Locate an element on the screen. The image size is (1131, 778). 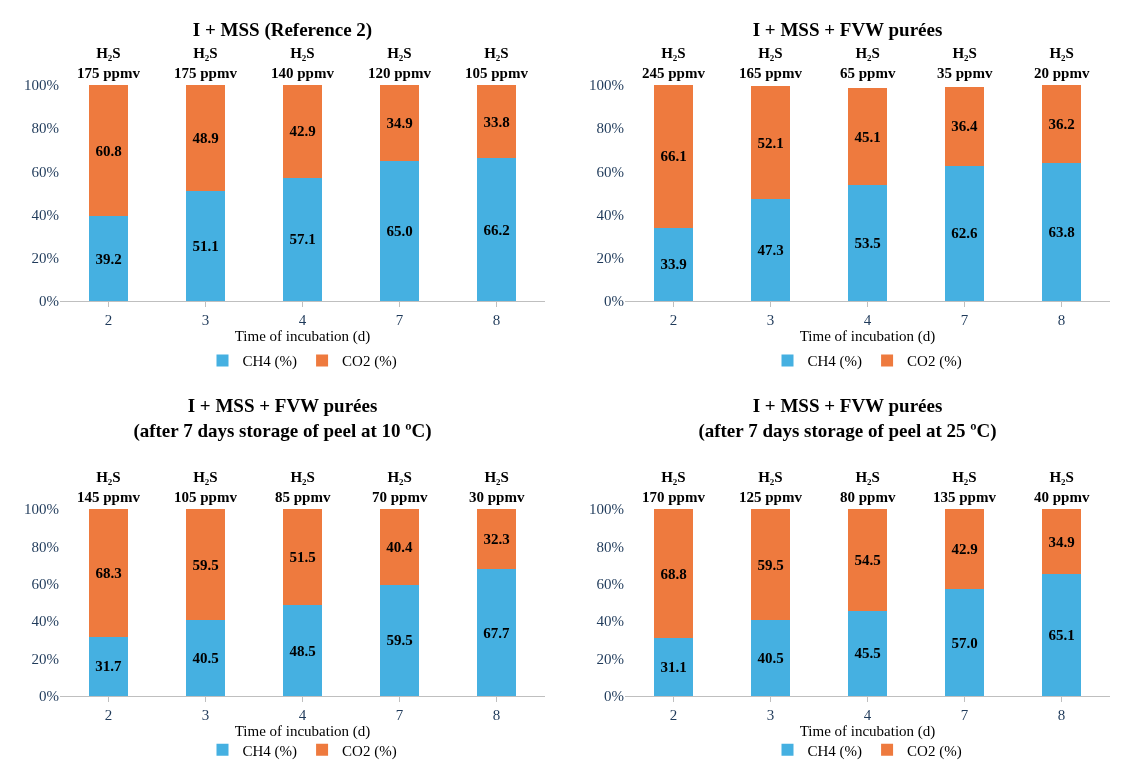
annotation: H₂S 245 ppmv is located at coordinates (674, 63).